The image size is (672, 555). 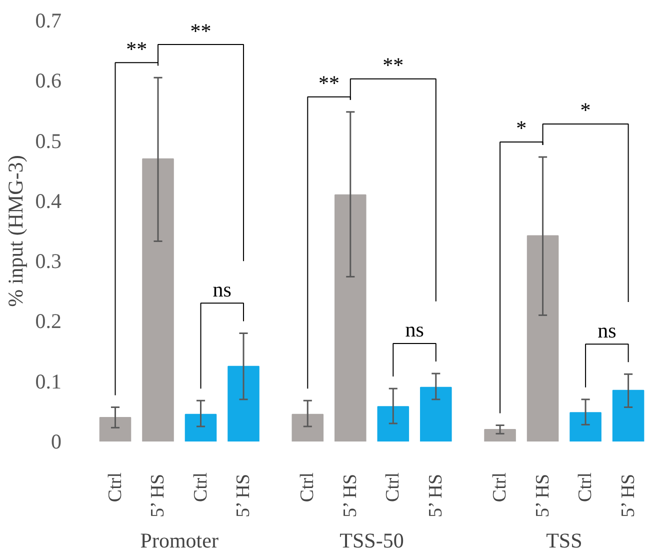 What do you see at coordinates (48, 80) in the screenshot?
I see `y-tick-label: 0.6` at bounding box center [48, 80].